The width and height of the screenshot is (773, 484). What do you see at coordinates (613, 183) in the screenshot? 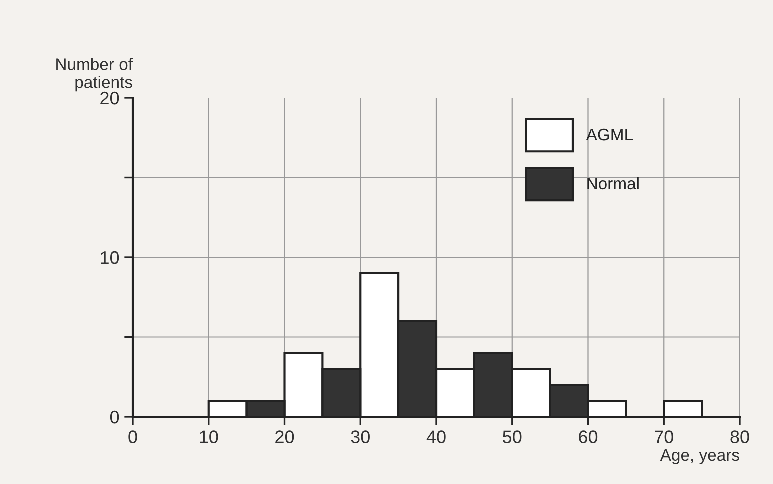
I see `legend-label: Normal` at bounding box center [613, 183].